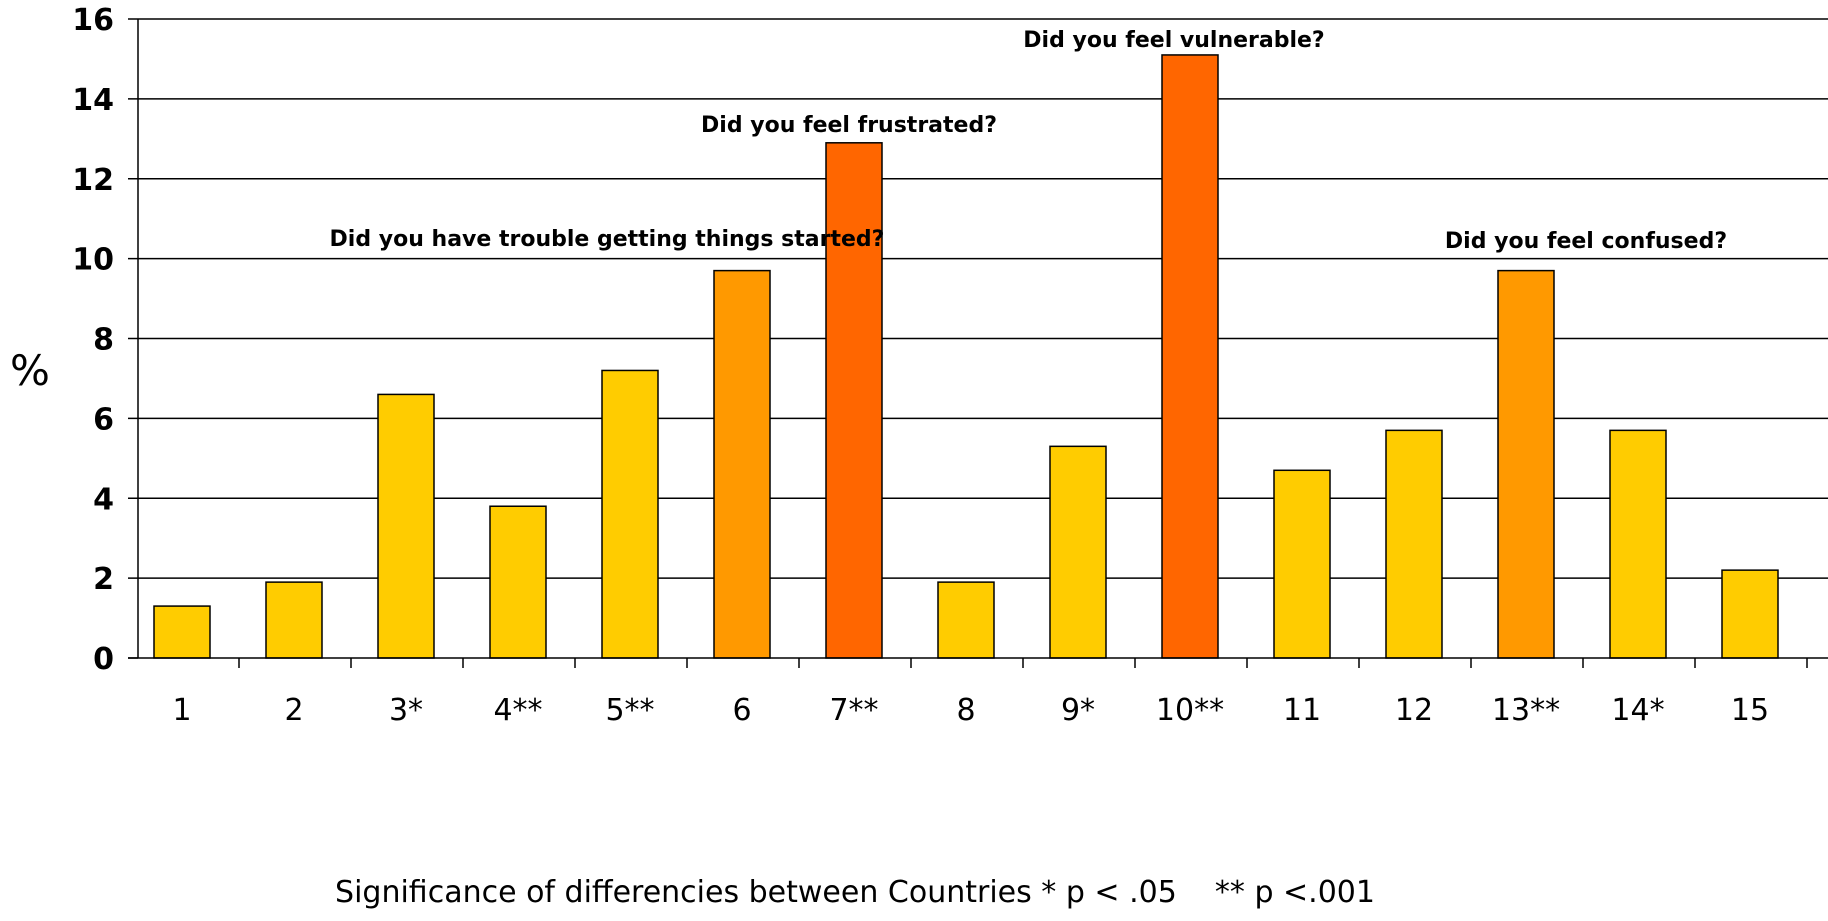 This screenshot has width=1828, height=921. What do you see at coordinates (1078, 710) in the screenshot?
I see `x-tick-label: 9*` at bounding box center [1078, 710].